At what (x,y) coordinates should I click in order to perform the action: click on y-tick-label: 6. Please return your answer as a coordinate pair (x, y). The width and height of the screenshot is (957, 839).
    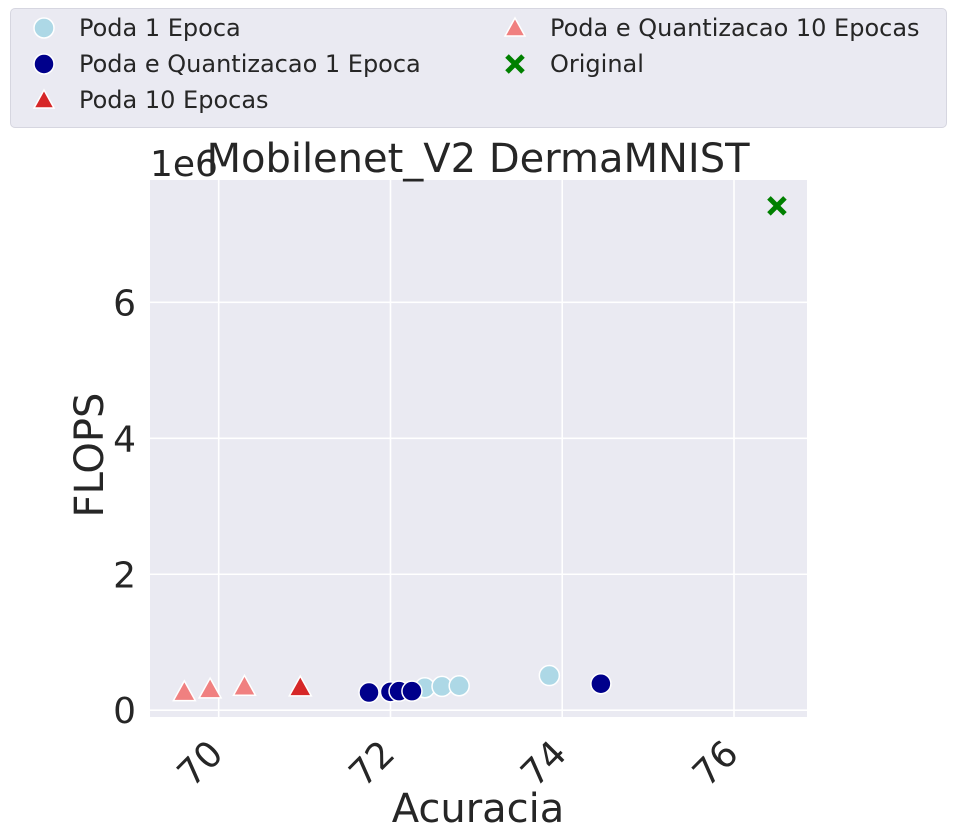
    Looking at the image, I should click on (124, 303).